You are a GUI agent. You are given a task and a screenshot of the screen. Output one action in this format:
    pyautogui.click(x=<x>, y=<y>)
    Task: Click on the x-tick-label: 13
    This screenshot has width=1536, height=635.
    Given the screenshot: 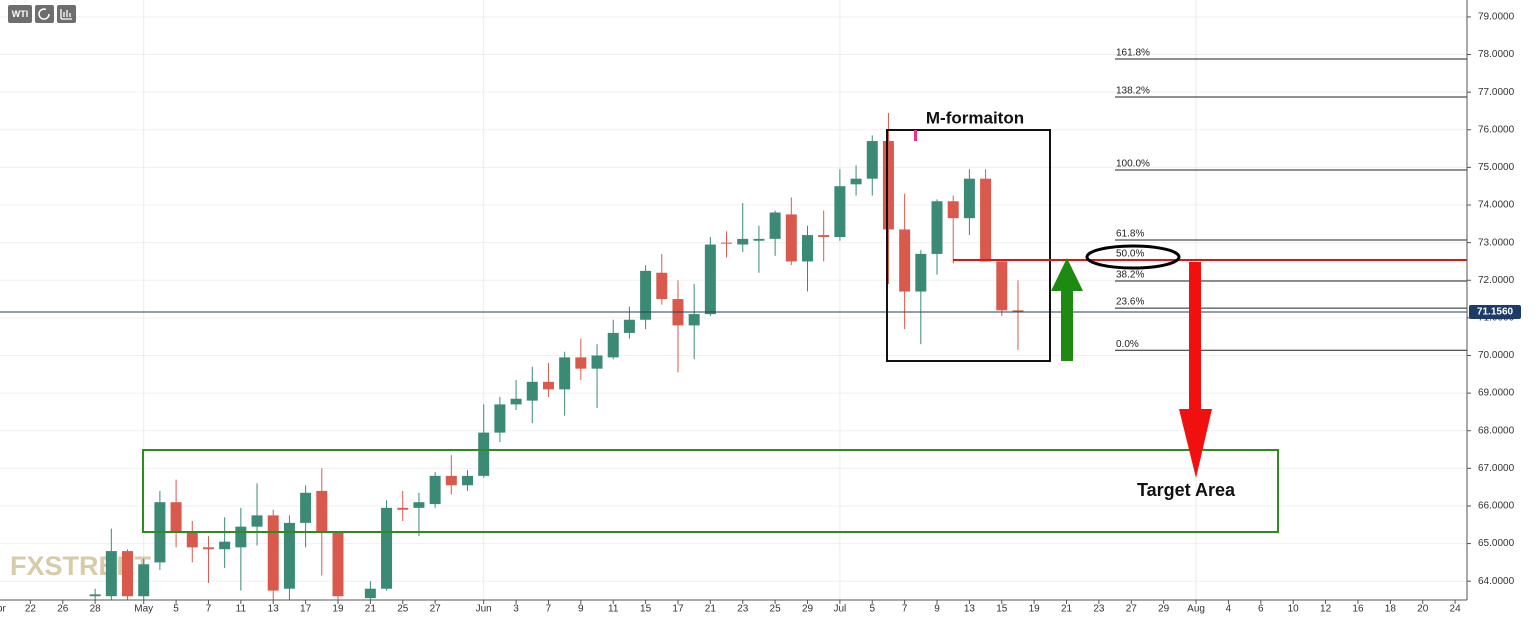 What is the action you would take?
    pyautogui.click(x=274, y=609)
    